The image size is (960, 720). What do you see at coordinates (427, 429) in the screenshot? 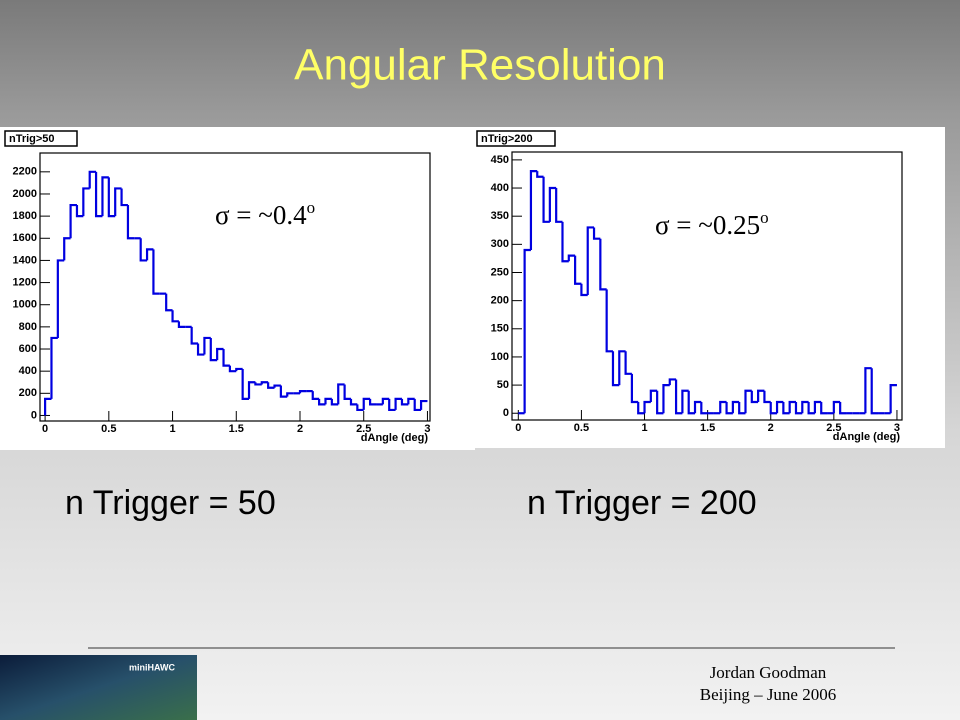
I see `x-tick-label: 3` at bounding box center [427, 429].